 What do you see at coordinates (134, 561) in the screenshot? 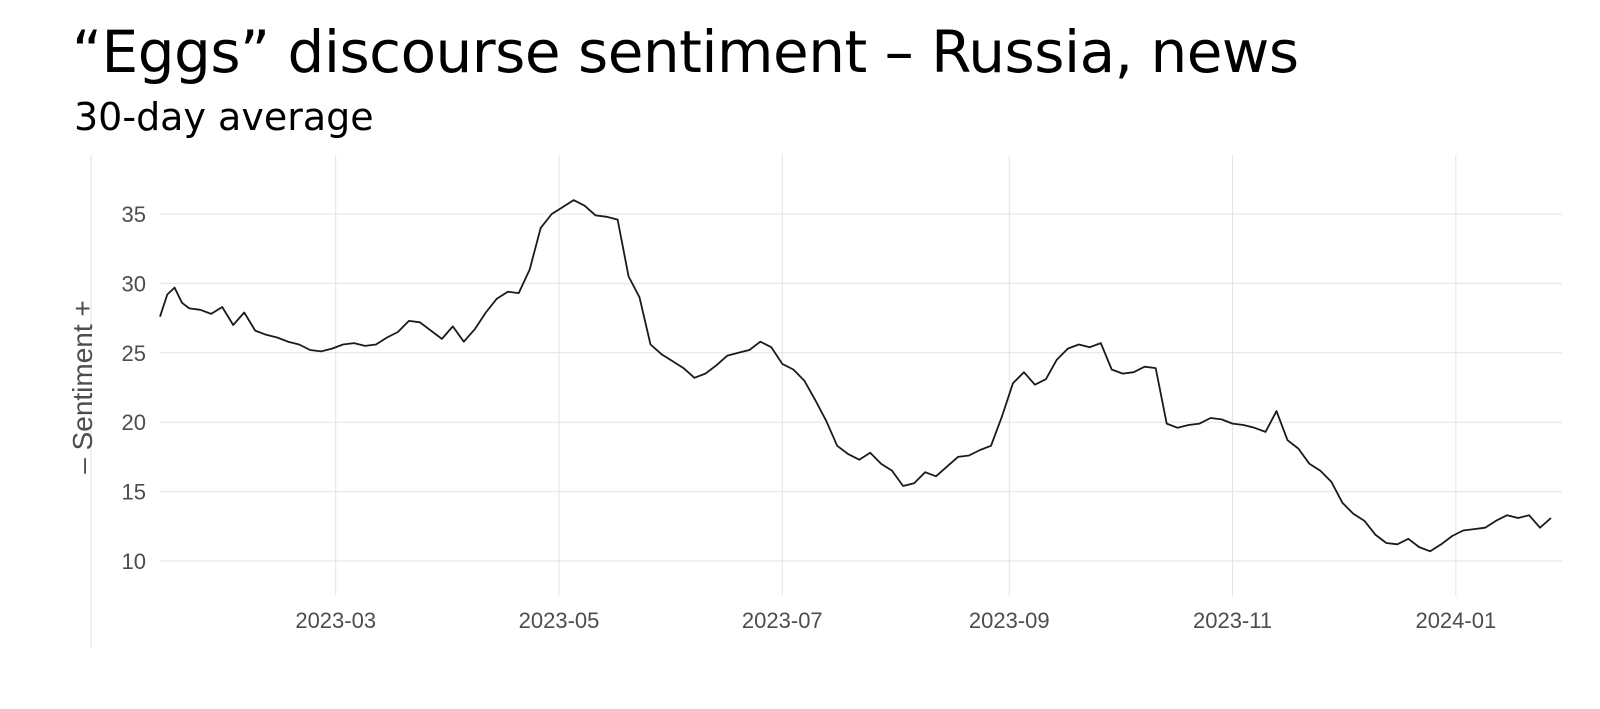
I see `y-tick-label: 10` at bounding box center [134, 561].